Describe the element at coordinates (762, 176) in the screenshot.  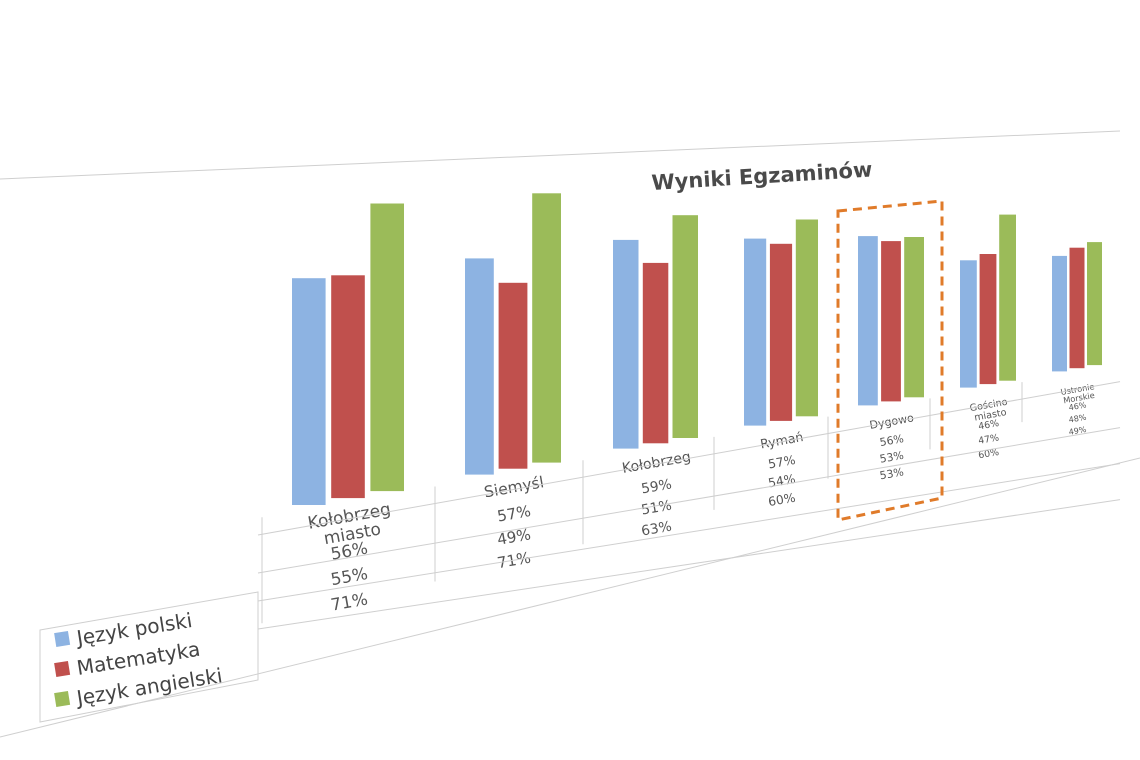
I see `chart-title: Wyniki Egzaminów` at that location.